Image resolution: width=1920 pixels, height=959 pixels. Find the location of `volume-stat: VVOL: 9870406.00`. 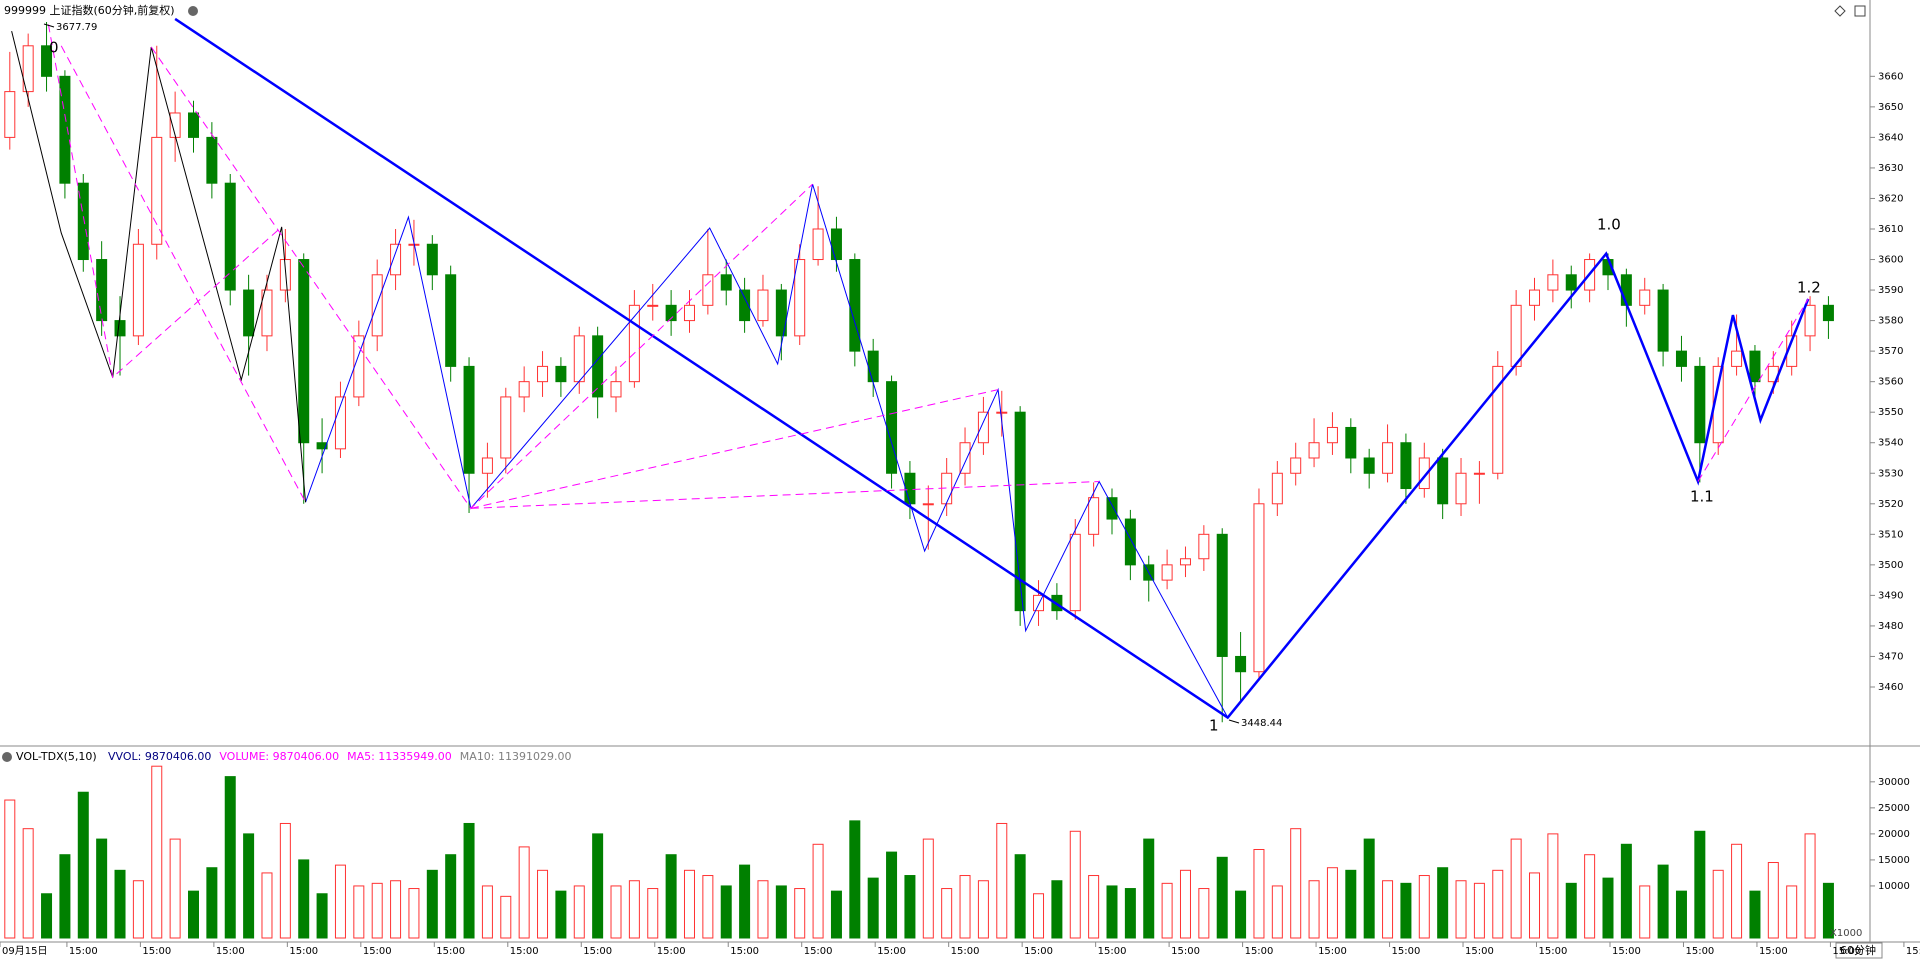

volume-stat: VVOL: 9870406.00 is located at coordinates (159, 756).